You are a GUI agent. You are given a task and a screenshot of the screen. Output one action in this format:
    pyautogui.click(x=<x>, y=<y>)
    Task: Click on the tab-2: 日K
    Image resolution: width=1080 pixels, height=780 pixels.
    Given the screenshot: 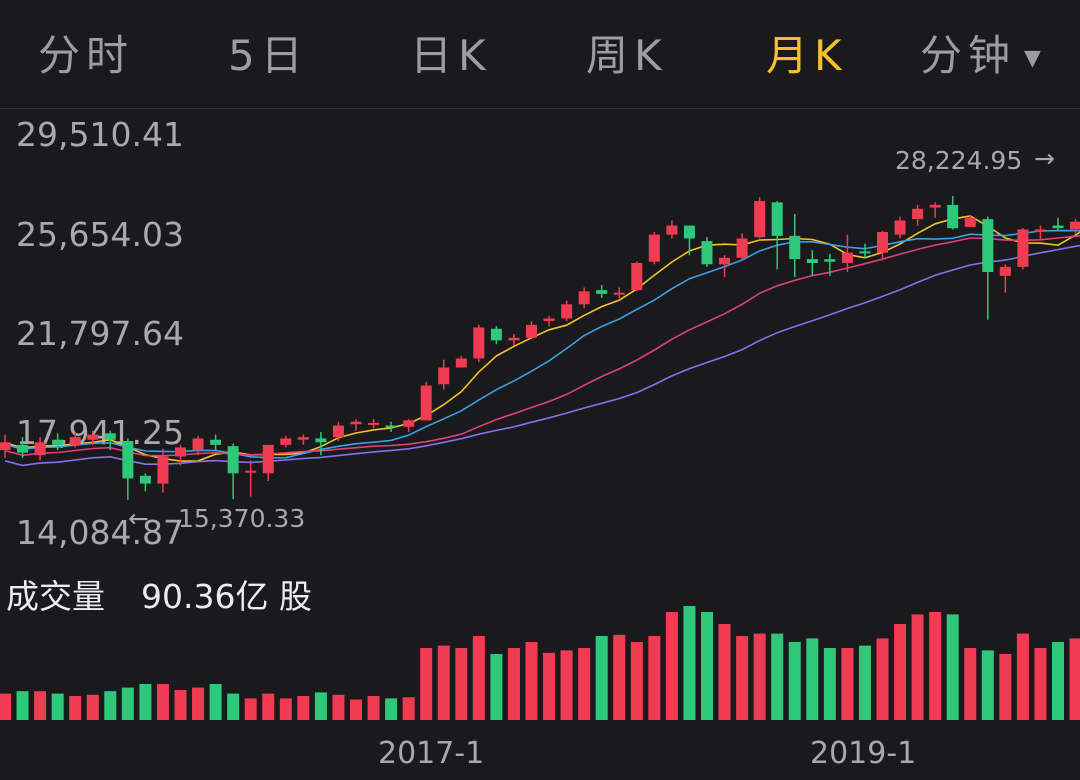 What is the action you would take?
    pyautogui.click(x=451, y=56)
    